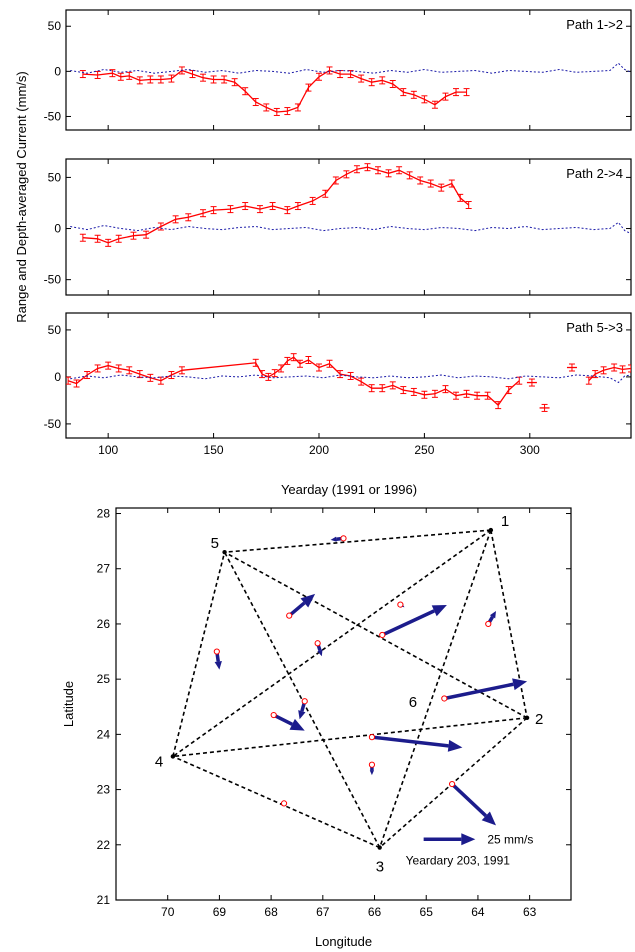 The image size is (635, 952). What do you see at coordinates (108, 450) in the screenshot?
I see `x-tick-label: 100` at bounding box center [108, 450].